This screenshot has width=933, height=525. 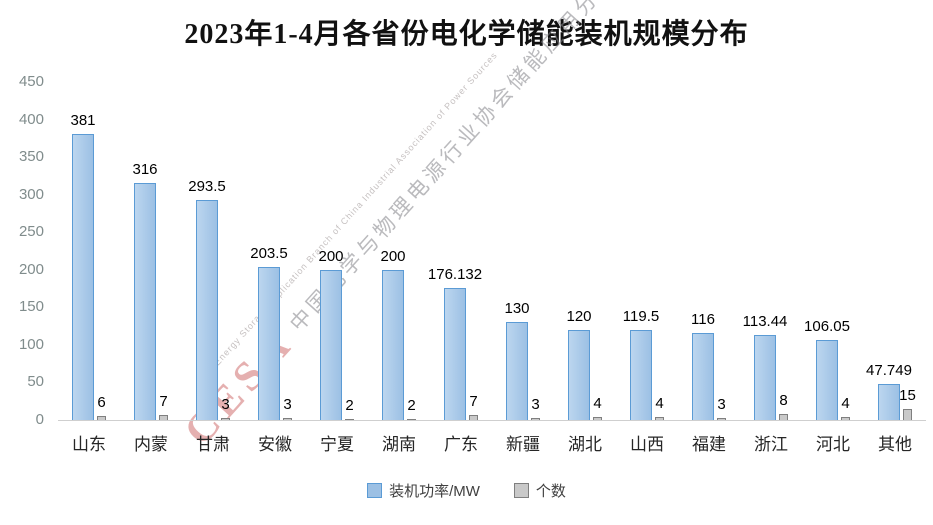 What do you see at coordinates (827, 327) in the screenshot?
I see `power-value-label: 106.05` at bounding box center [827, 327].